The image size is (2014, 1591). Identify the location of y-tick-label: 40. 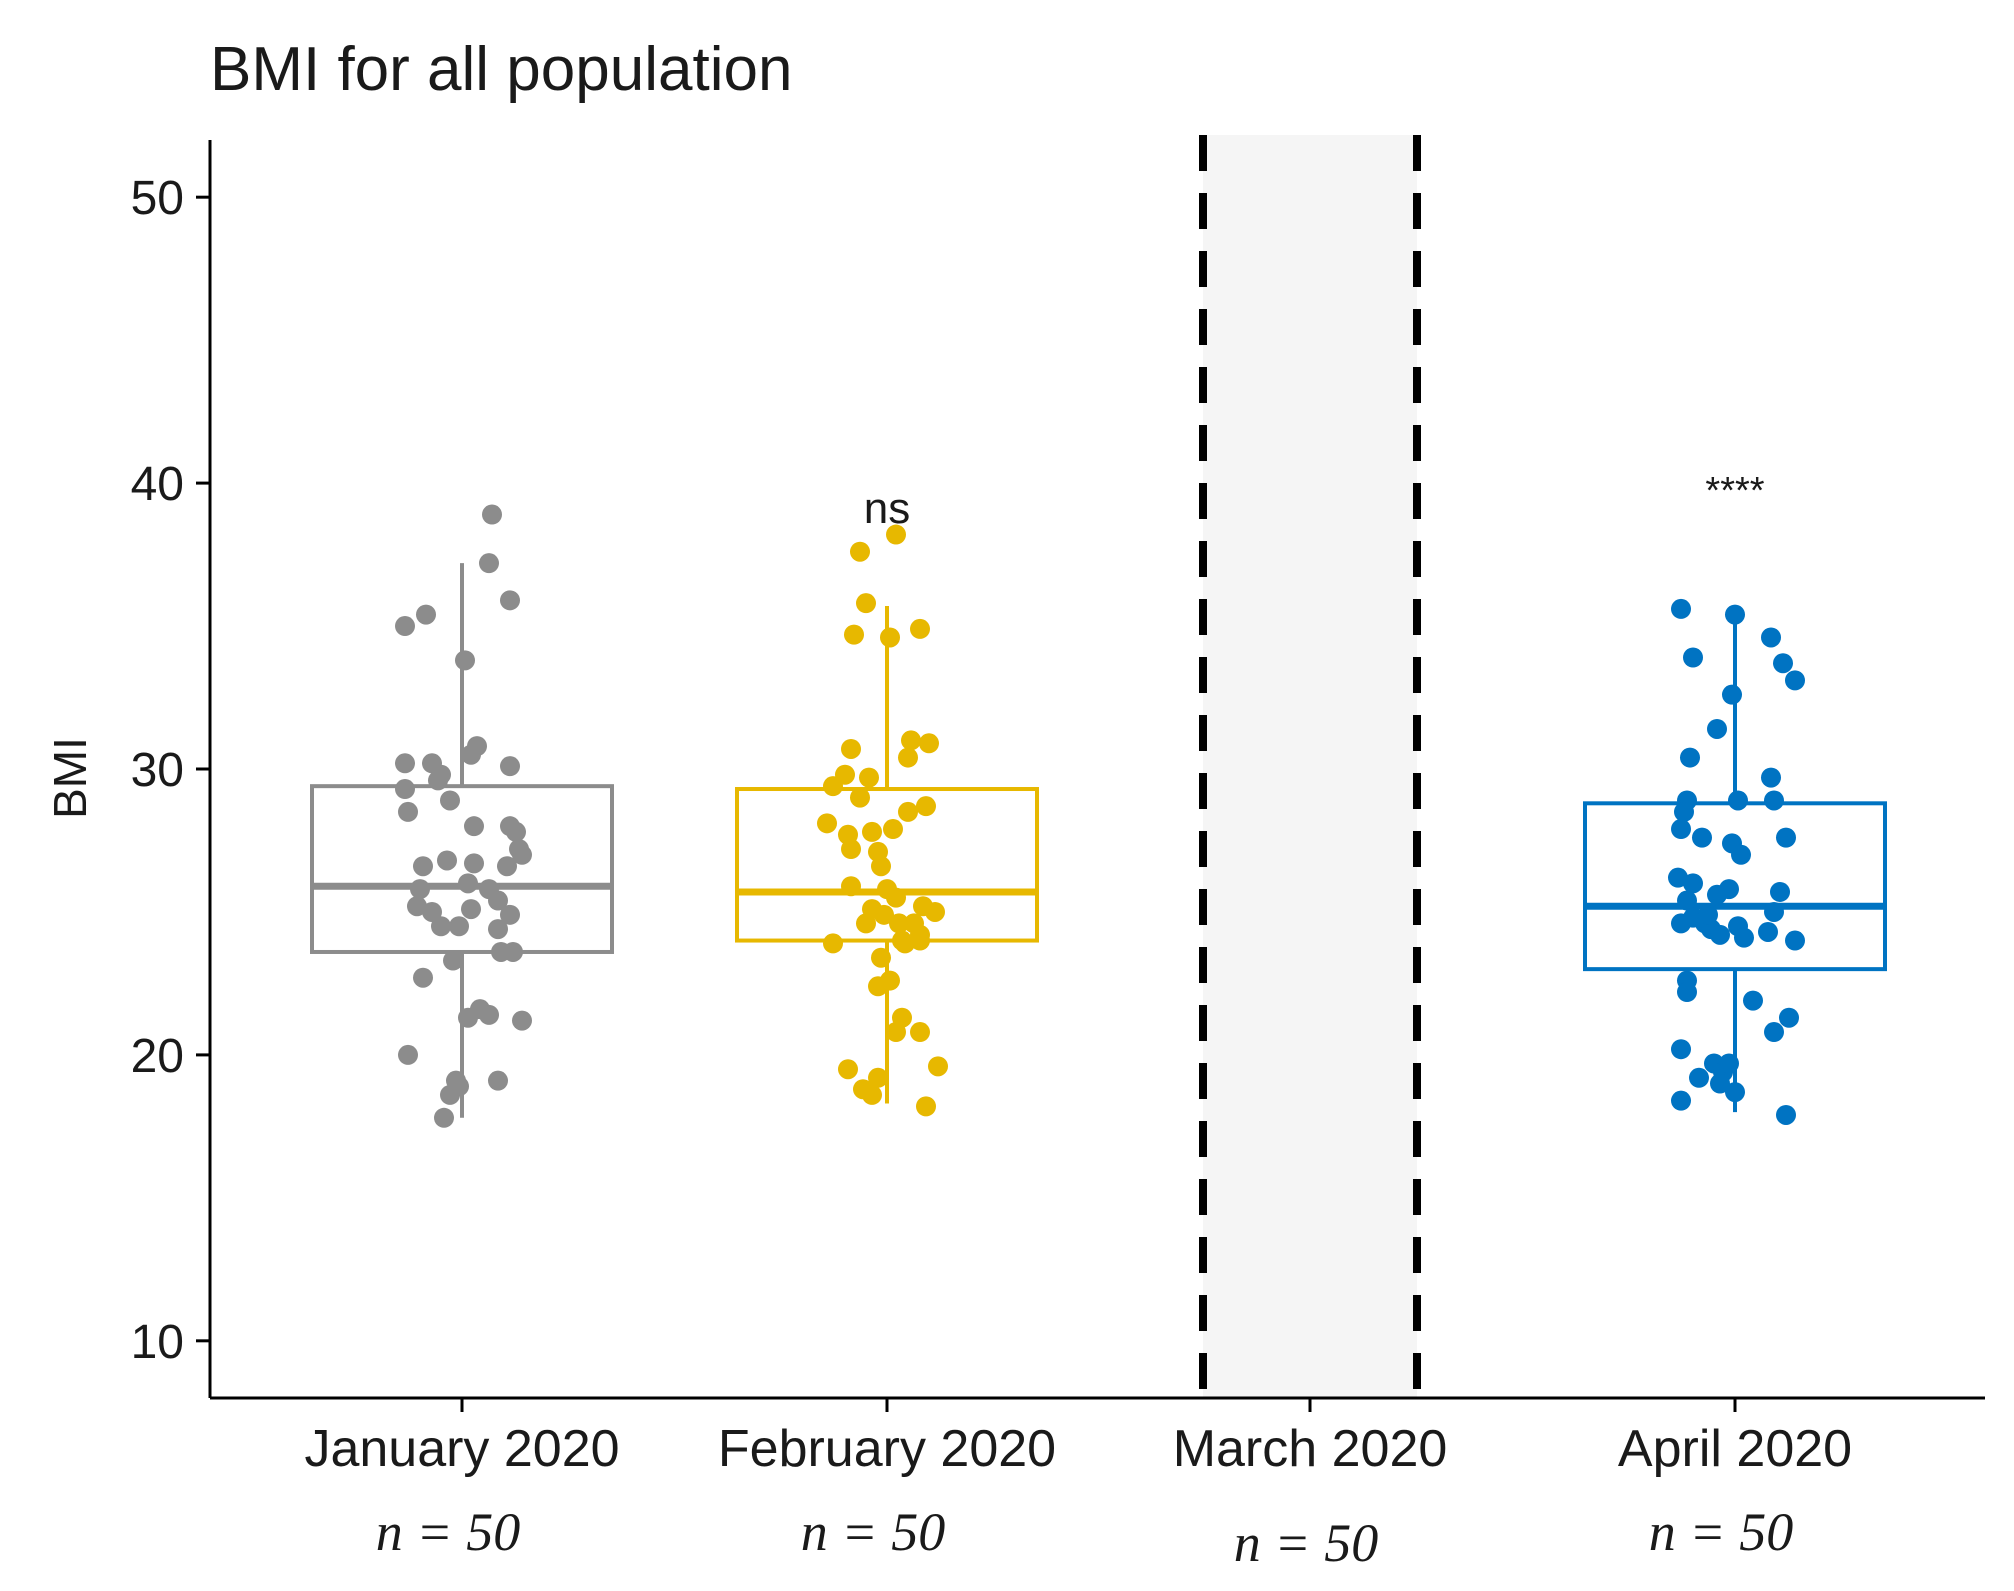
(157, 484).